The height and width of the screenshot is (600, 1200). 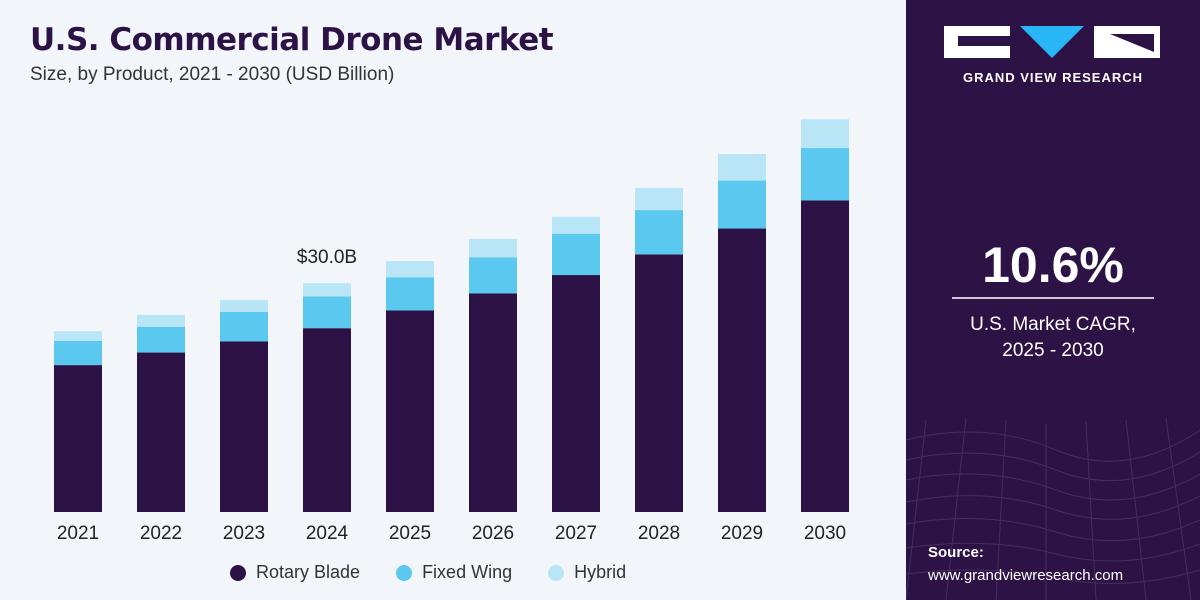 I want to click on bar-rotary-blade-2023, so click(x=244, y=426).